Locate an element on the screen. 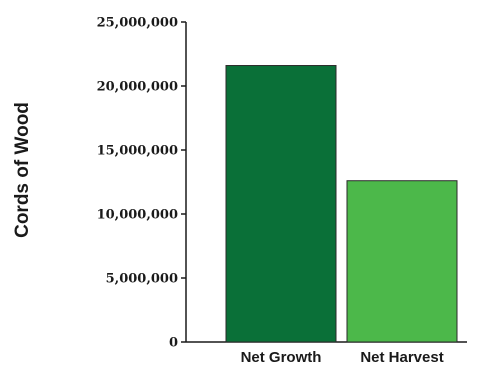 This screenshot has height=368, width=484. y-tick-label: 0 is located at coordinates (173, 343).